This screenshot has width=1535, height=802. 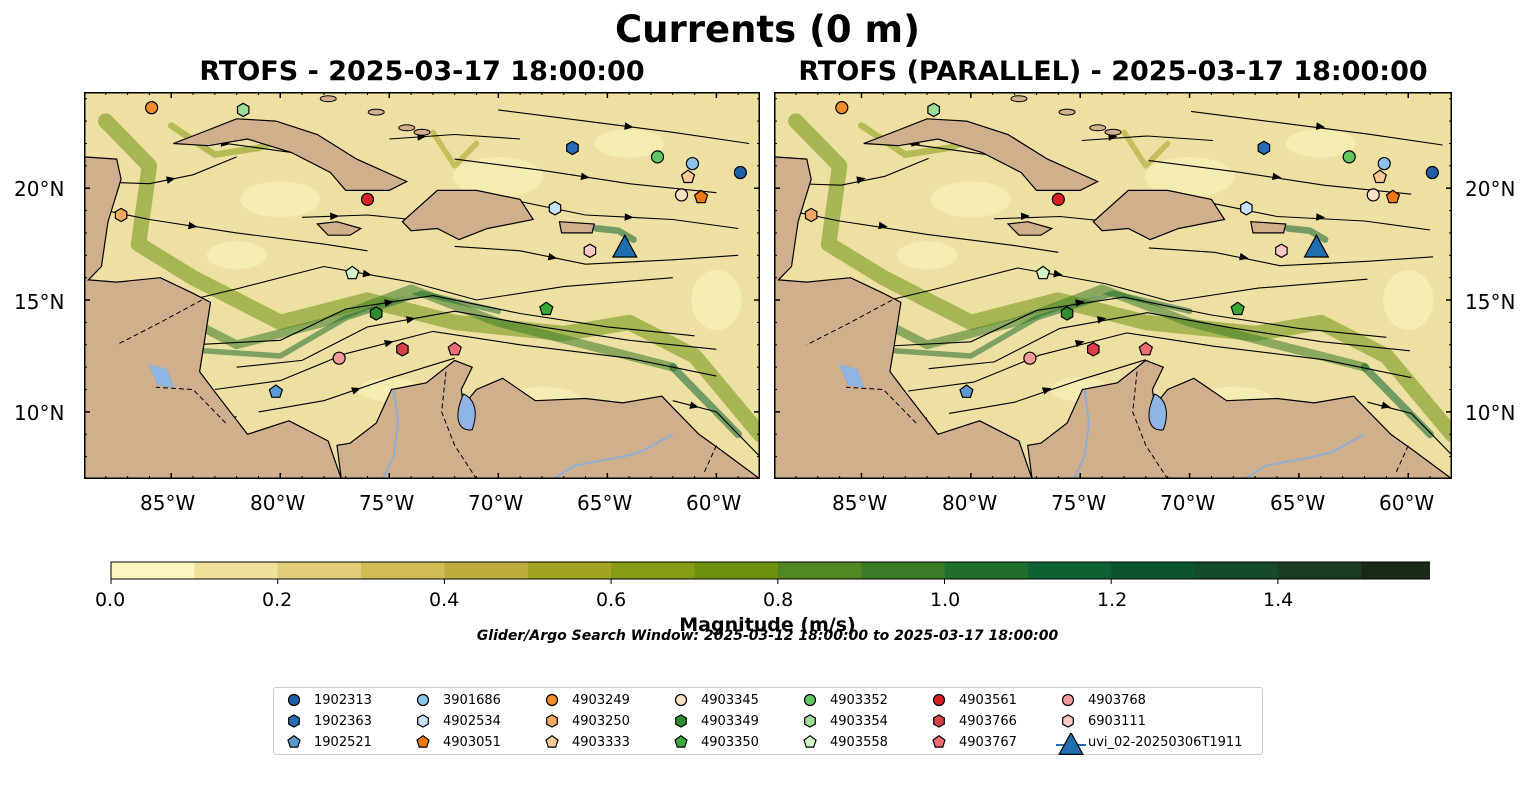 What do you see at coordinates (1401, 460) in the screenshot?
I see `country-border` at bounding box center [1401, 460].